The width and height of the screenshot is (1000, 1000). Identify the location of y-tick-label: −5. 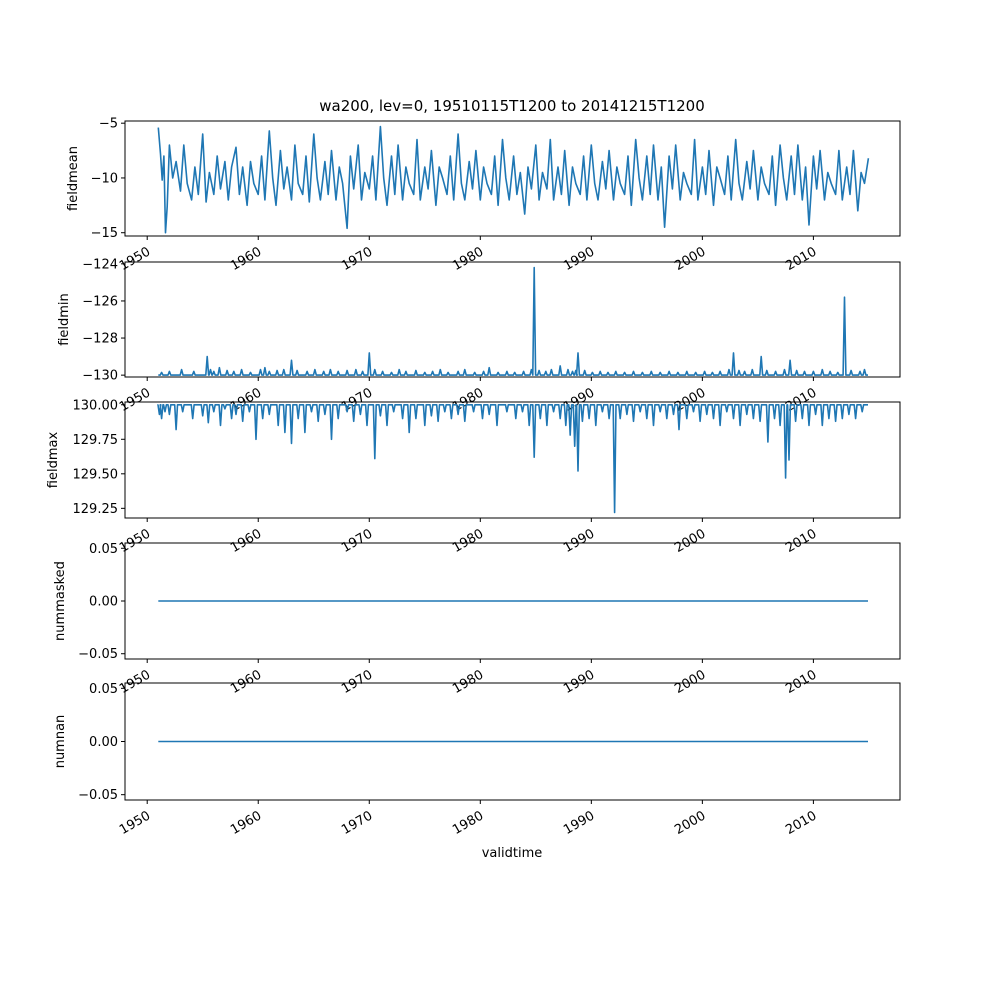
(108, 124).